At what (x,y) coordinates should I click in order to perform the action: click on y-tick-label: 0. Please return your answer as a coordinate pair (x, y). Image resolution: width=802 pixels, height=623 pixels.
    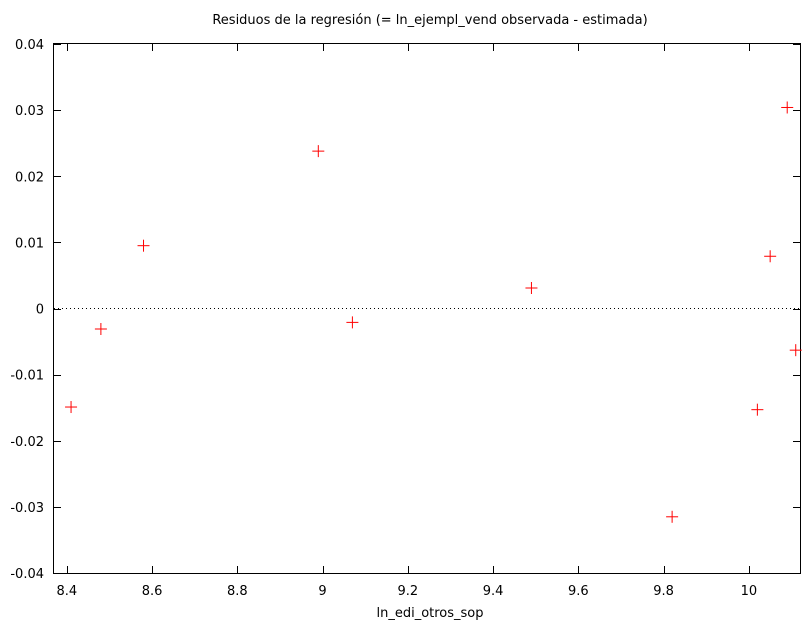
    Looking at the image, I should click on (40, 310).